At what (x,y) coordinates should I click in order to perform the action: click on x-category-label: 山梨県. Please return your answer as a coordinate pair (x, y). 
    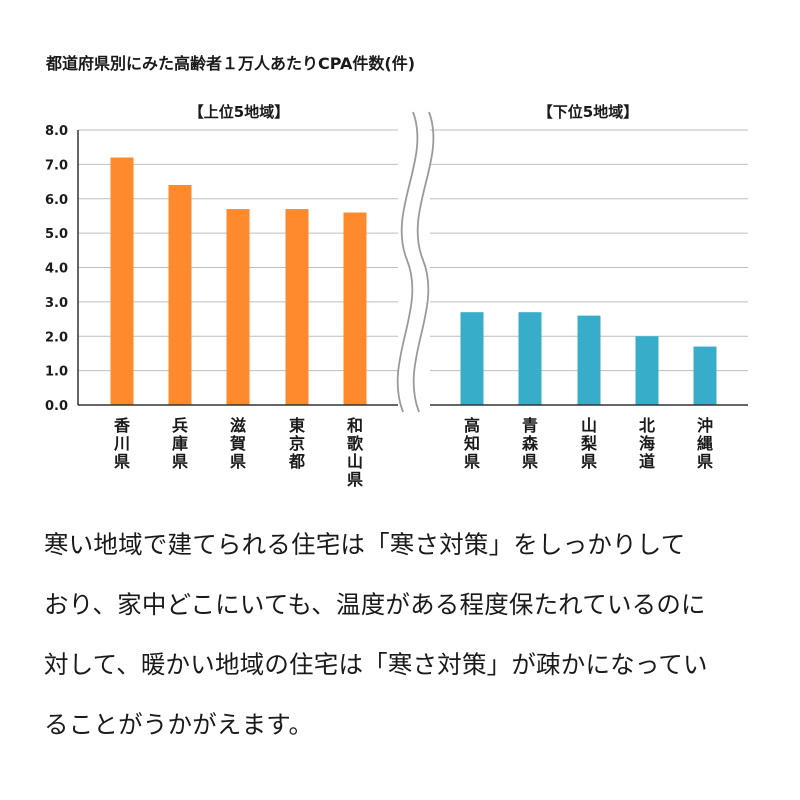
    Looking at the image, I should click on (589, 443).